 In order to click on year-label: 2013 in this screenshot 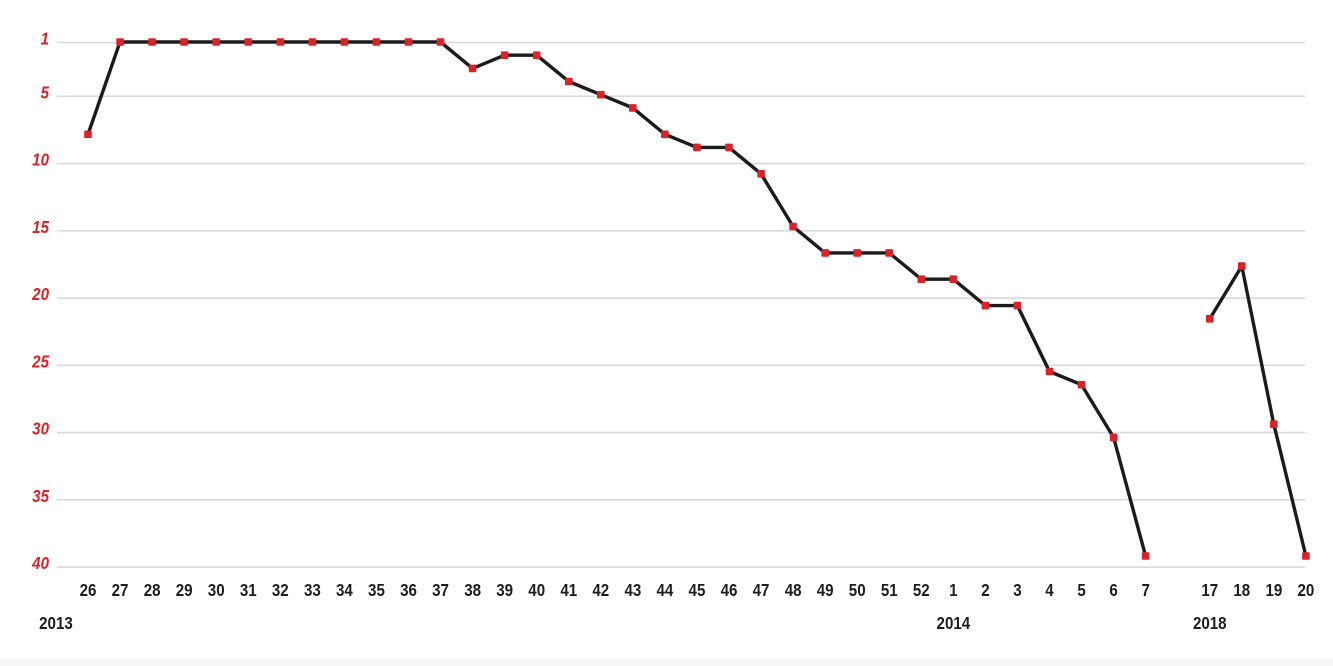, I will do `click(56, 623)`.